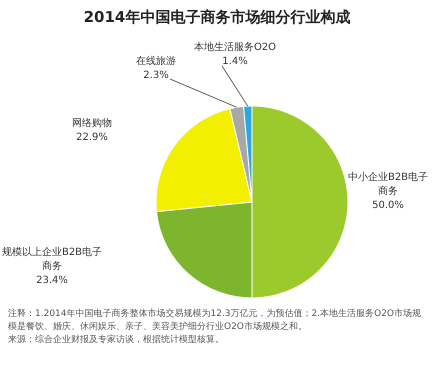 The height and width of the screenshot is (368, 435). I want to click on data-label: 23.4%, so click(52, 280).